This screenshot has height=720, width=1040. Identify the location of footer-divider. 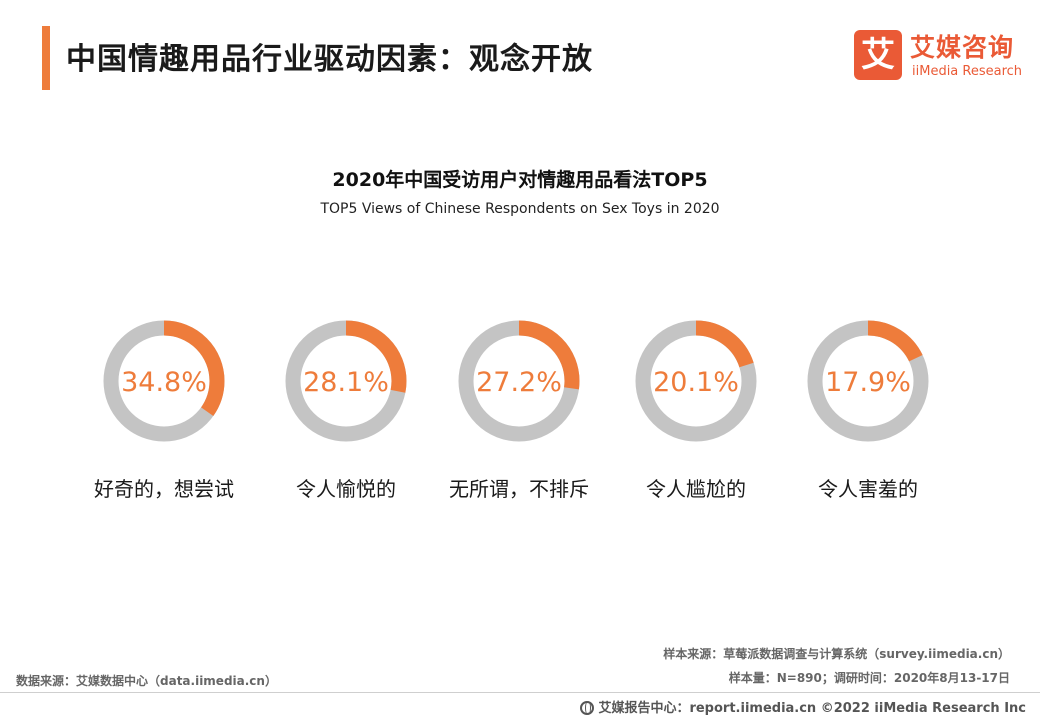
(520, 692).